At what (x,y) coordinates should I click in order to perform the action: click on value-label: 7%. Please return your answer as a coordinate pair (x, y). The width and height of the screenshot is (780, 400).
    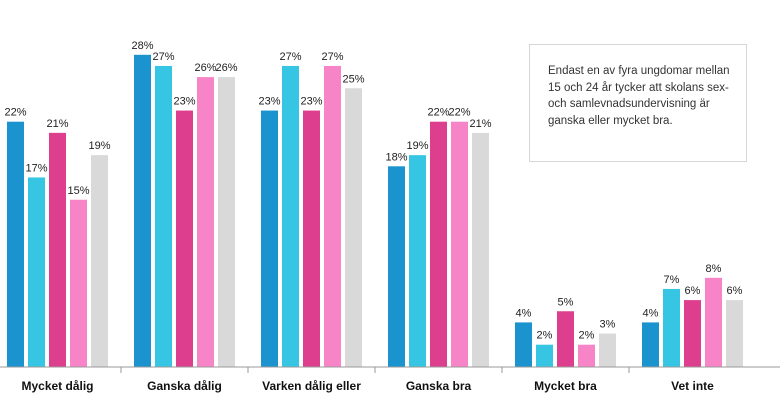
    Looking at the image, I should click on (672, 280).